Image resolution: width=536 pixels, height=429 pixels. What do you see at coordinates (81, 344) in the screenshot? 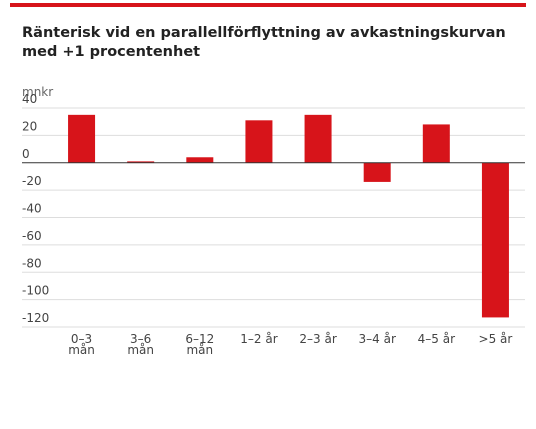
I see `x-tick-label: 0–3 mån` at bounding box center [81, 344].